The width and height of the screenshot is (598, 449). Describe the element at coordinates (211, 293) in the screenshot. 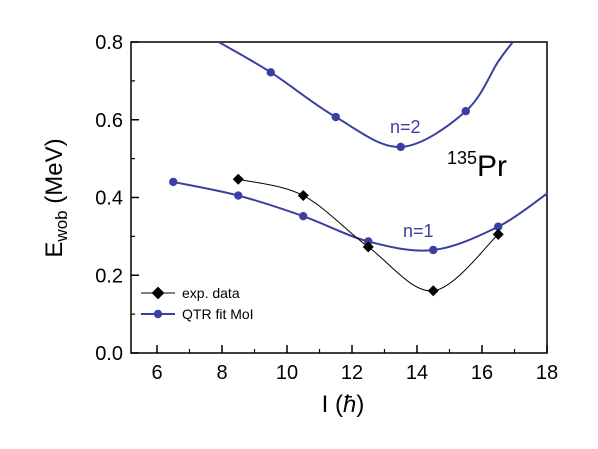

I see `legend-label-exp: exp. data` at that location.